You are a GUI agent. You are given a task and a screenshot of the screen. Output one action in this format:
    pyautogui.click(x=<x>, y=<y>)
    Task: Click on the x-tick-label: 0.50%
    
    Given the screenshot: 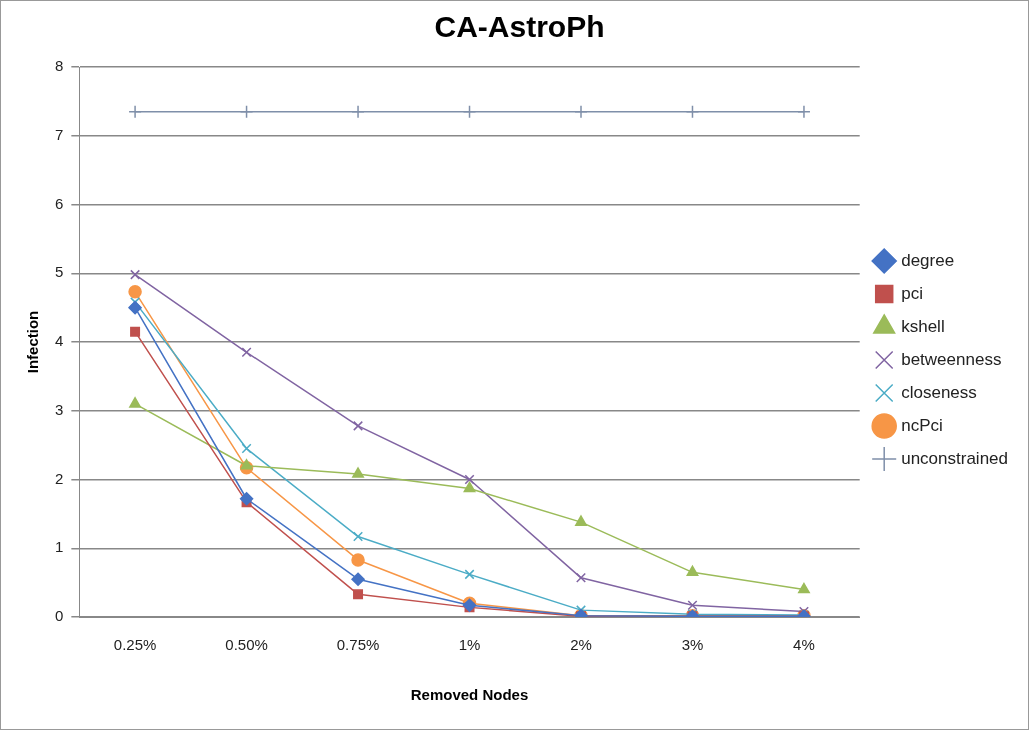 What is the action you would take?
    pyautogui.click(x=246, y=645)
    